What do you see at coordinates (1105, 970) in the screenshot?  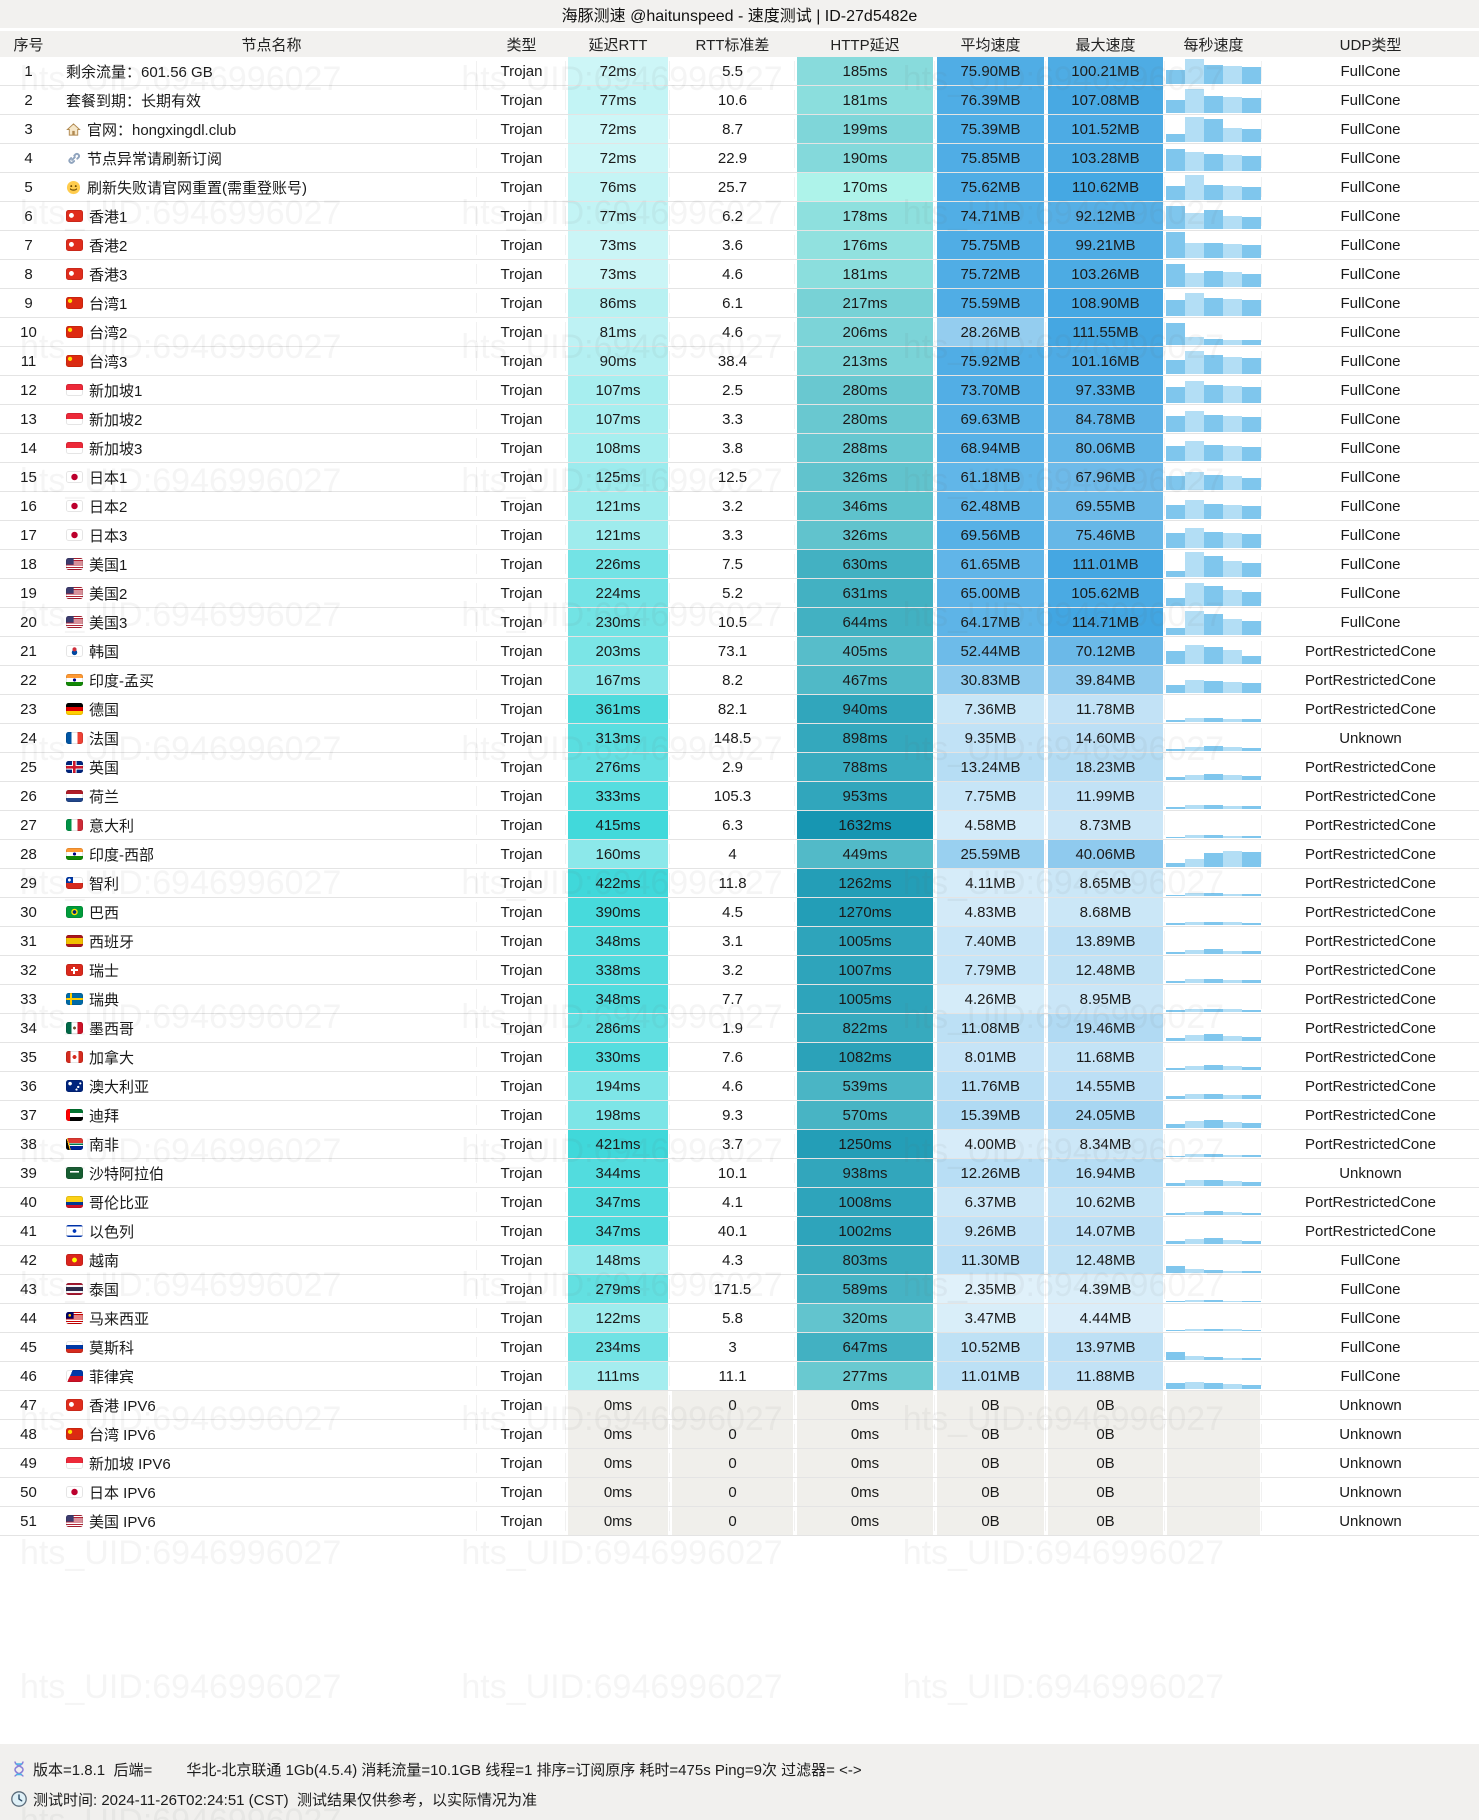 I see `max-speed-cell: 12.48MB` at bounding box center [1105, 970].